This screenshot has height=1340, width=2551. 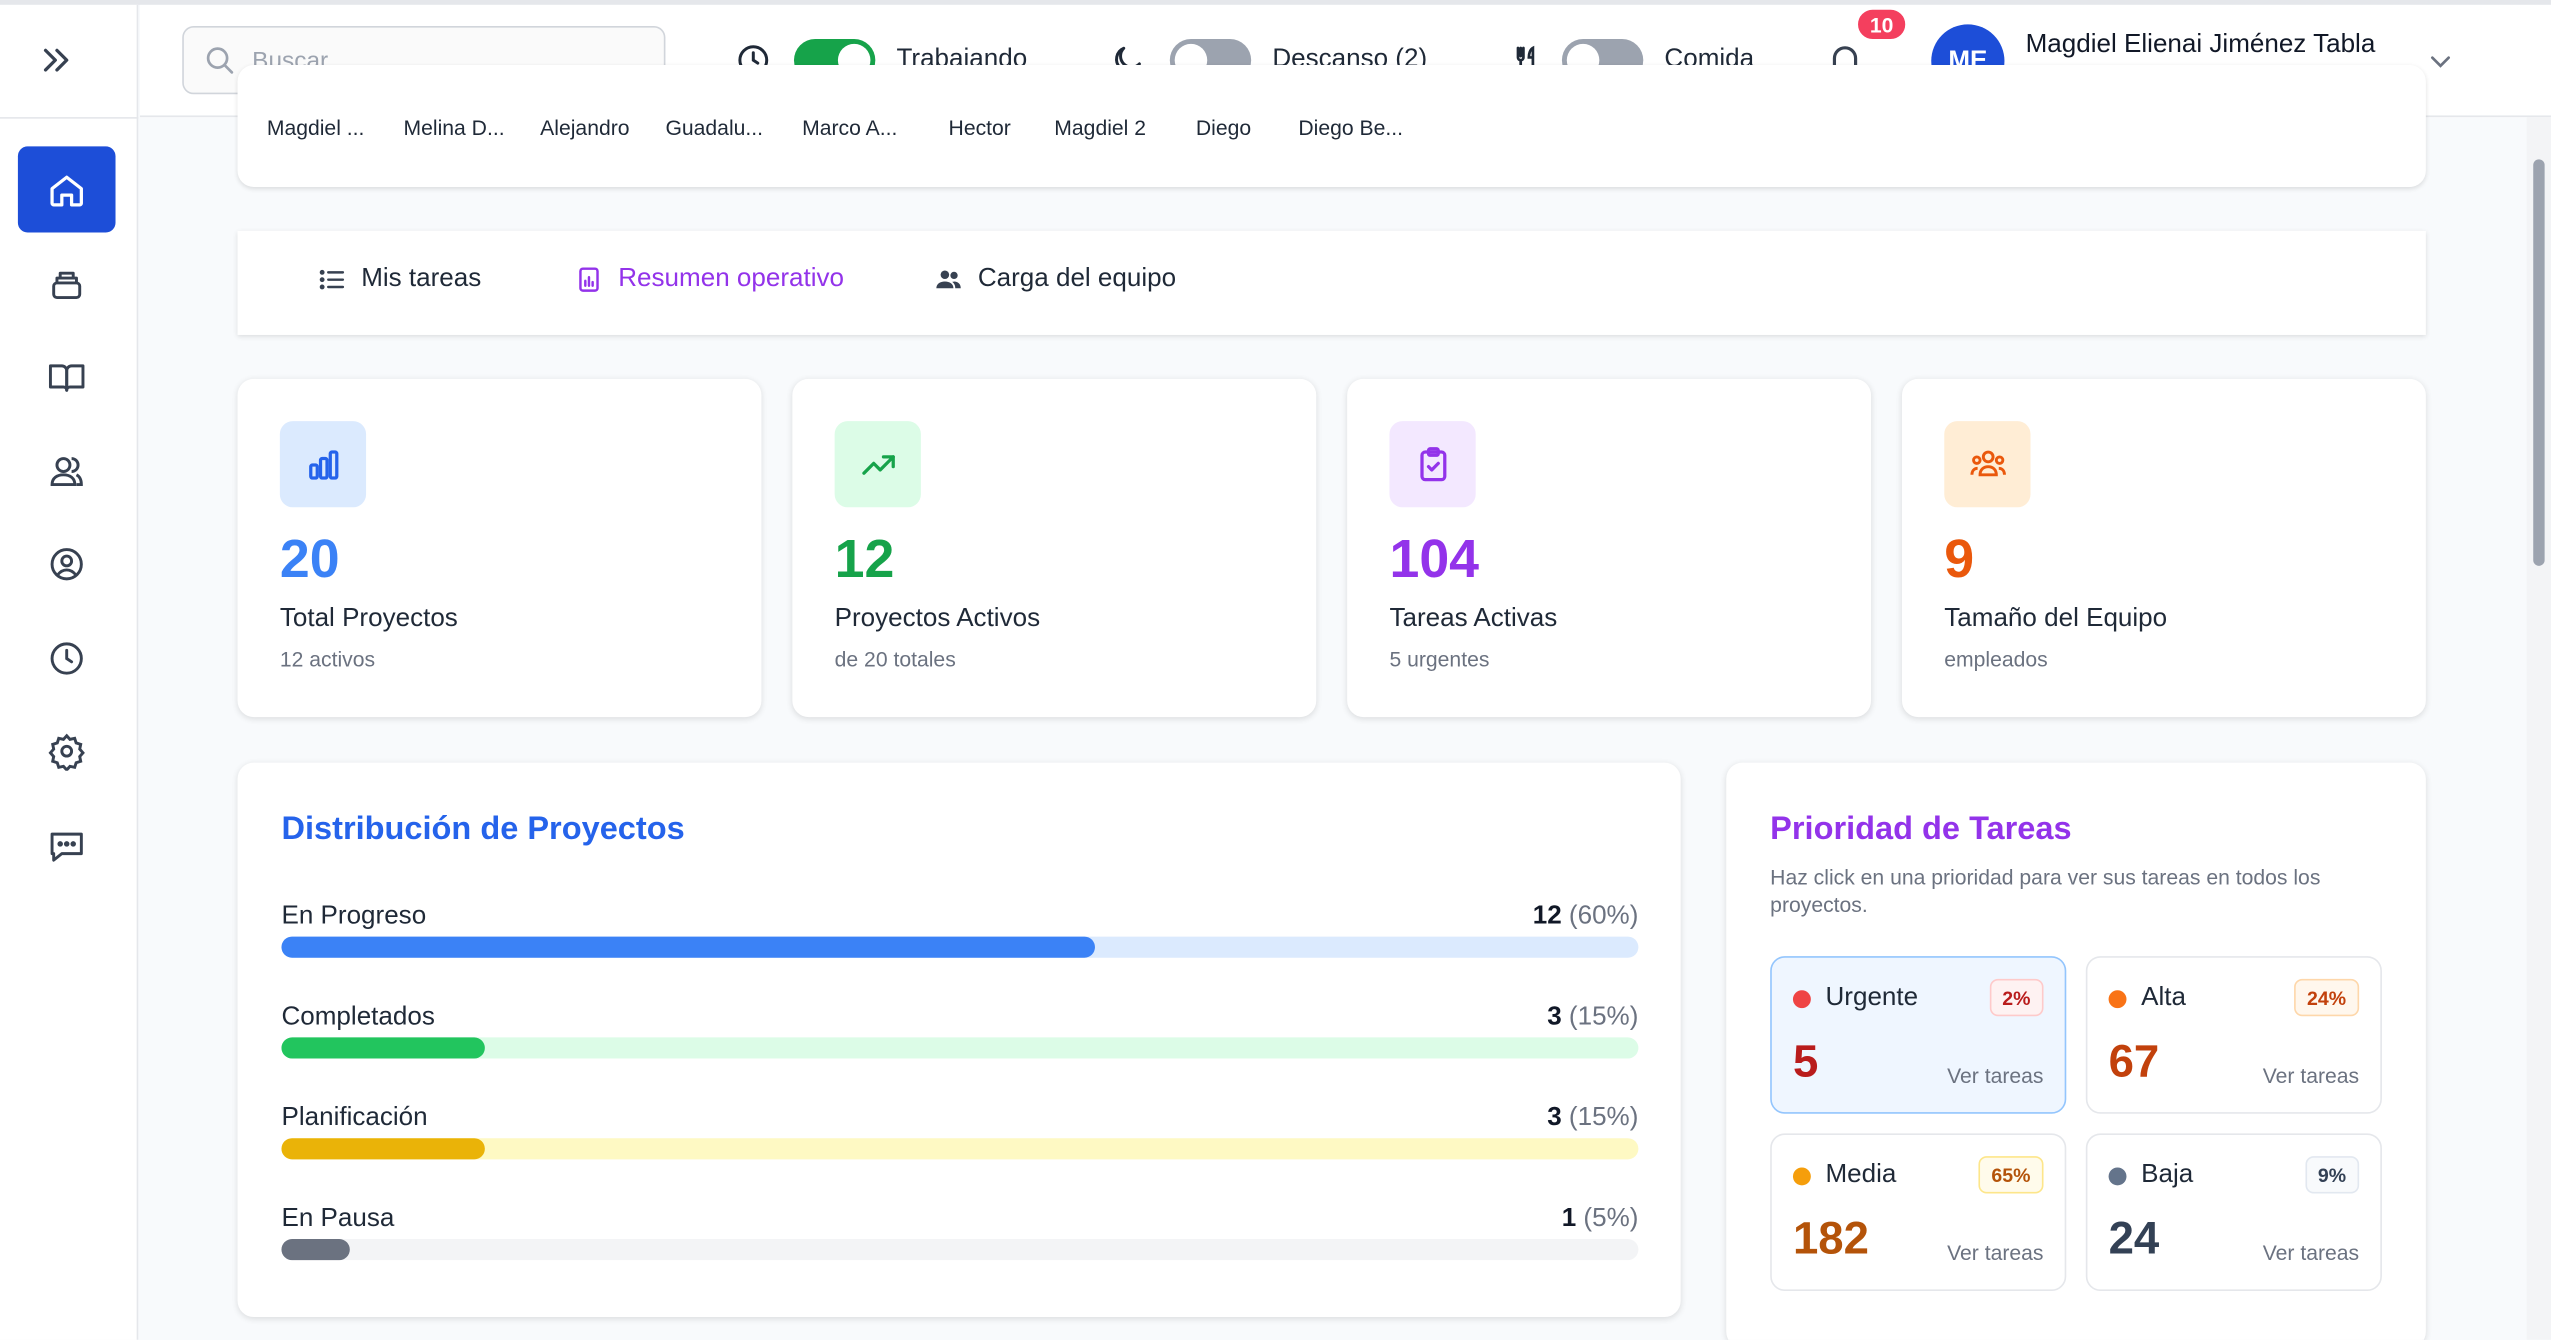 I want to click on sidebar-item-profile, so click(x=67, y=563).